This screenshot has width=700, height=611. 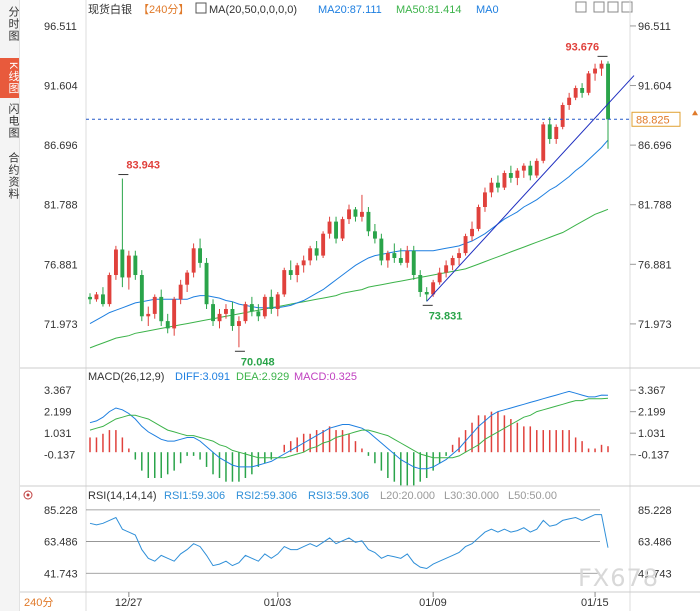 What do you see at coordinates (9, 78) in the screenshot?
I see `tab-kline-chart: K线图` at bounding box center [9, 78].